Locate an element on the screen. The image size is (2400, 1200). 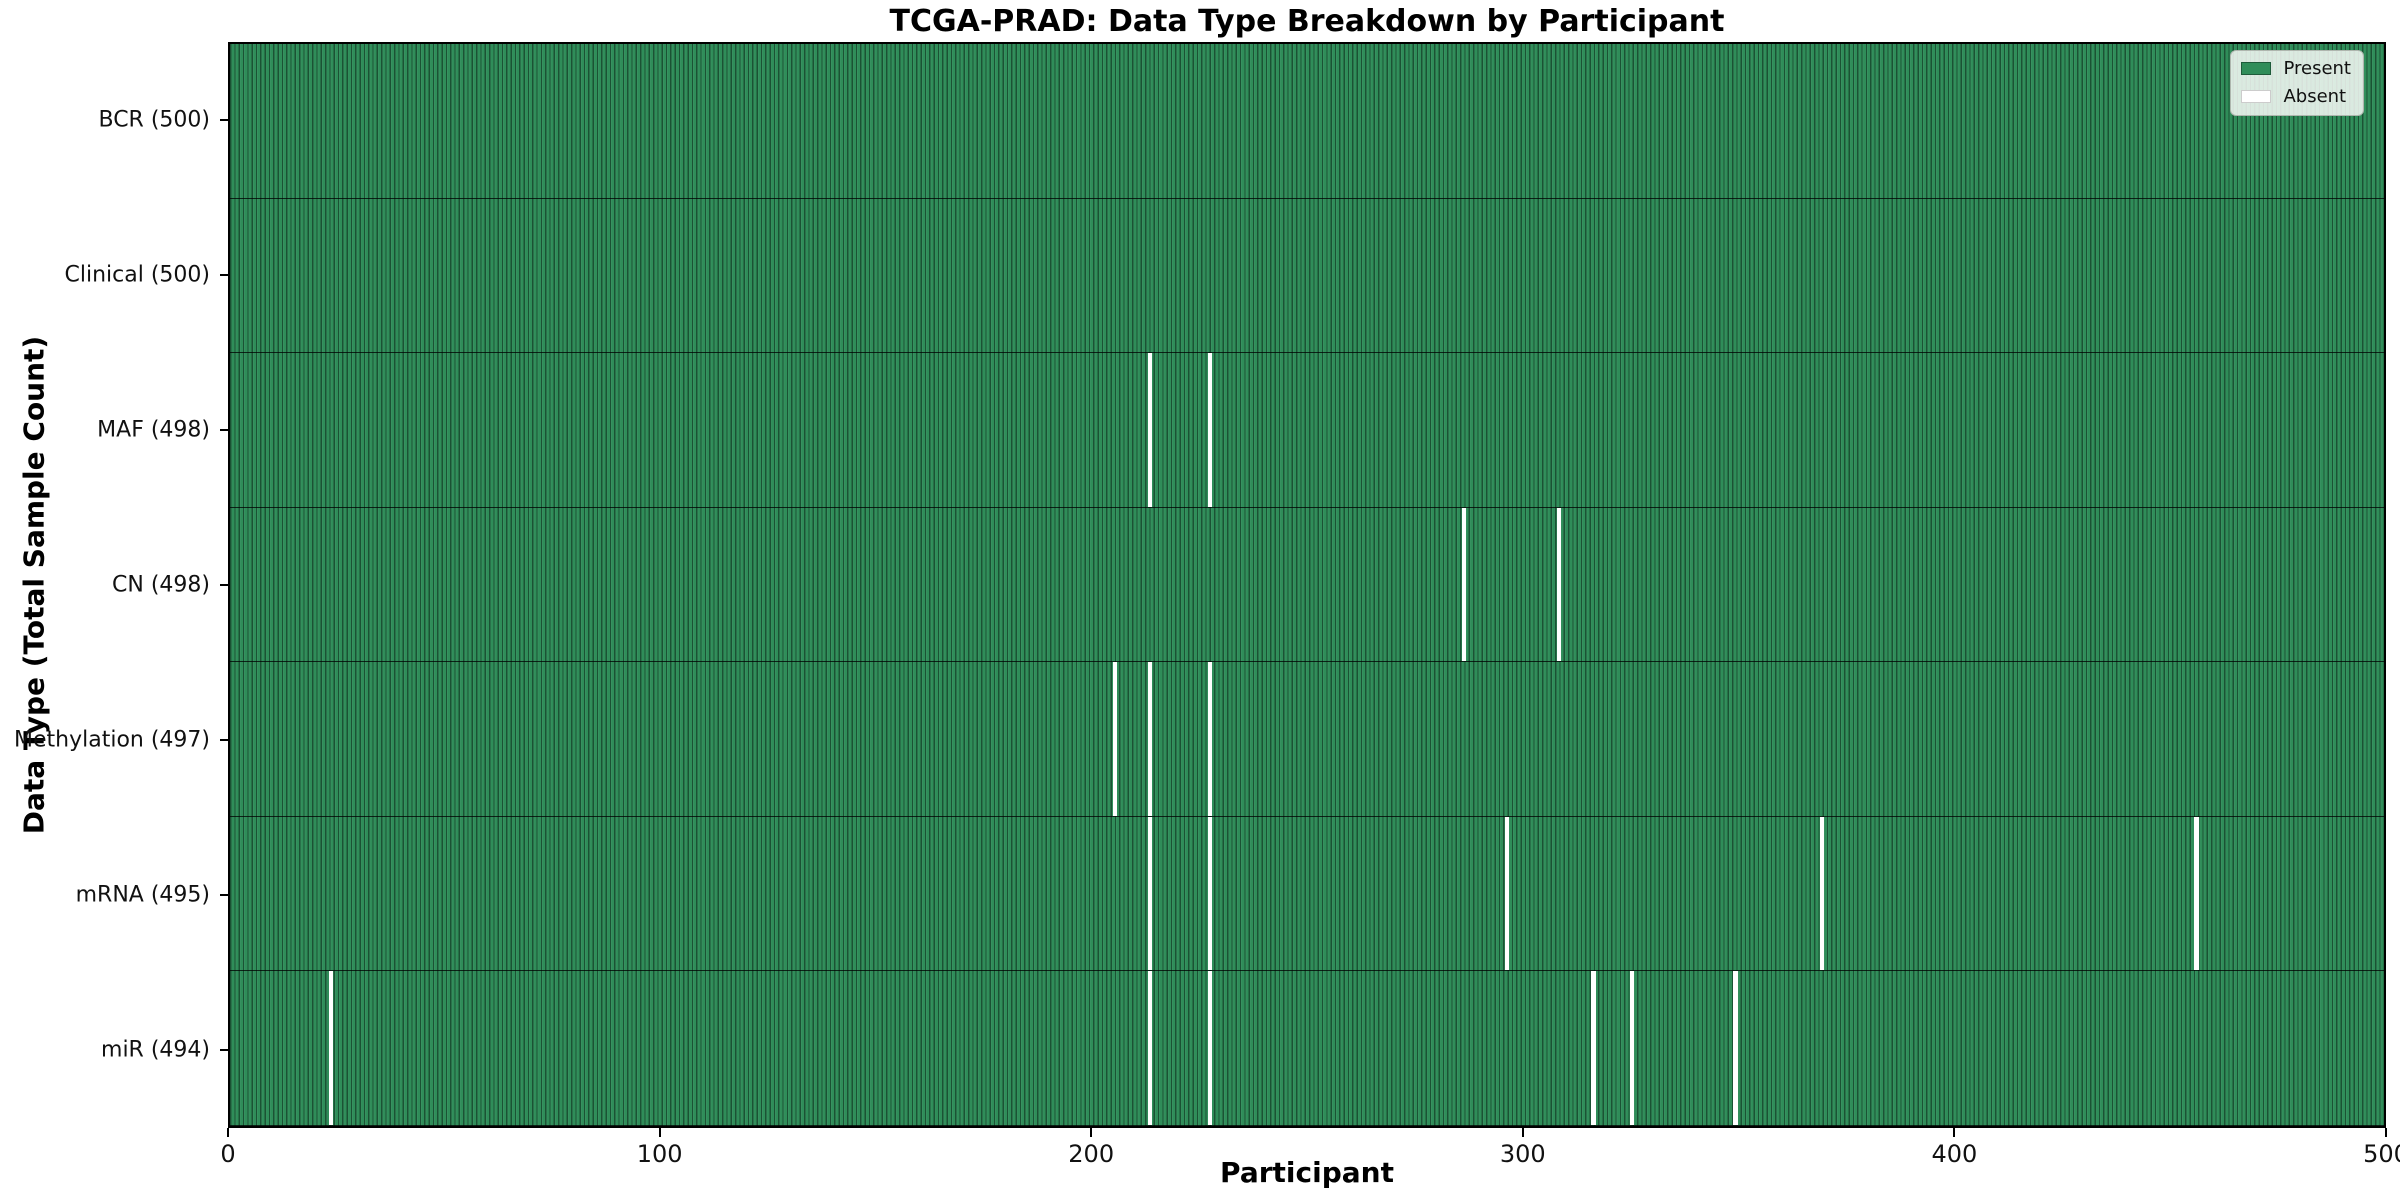
data-row-mrna is located at coordinates (1307, 894).